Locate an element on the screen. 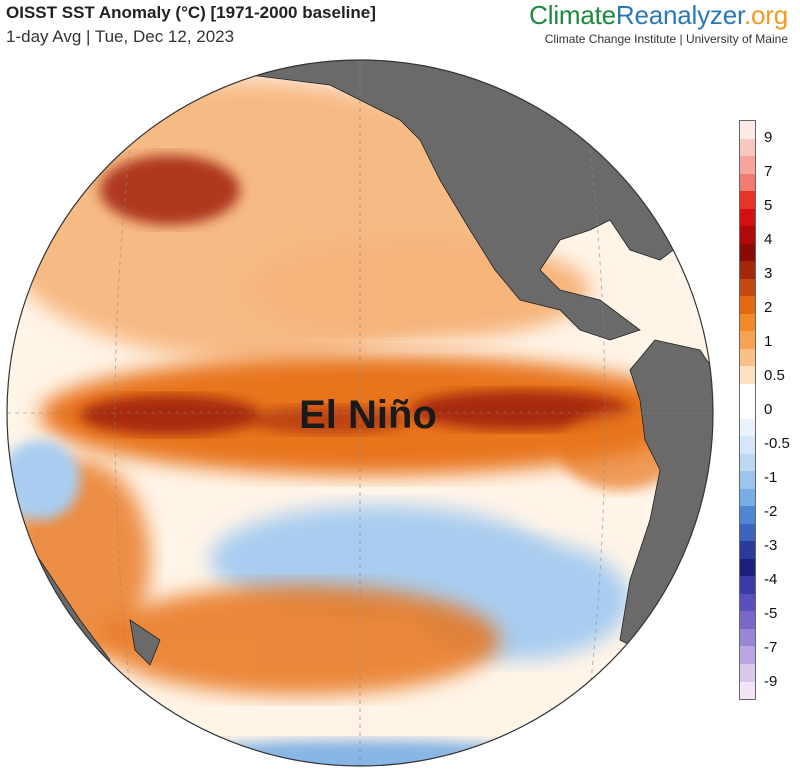  colorbar-tick-label: 1 is located at coordinates (768, 341).